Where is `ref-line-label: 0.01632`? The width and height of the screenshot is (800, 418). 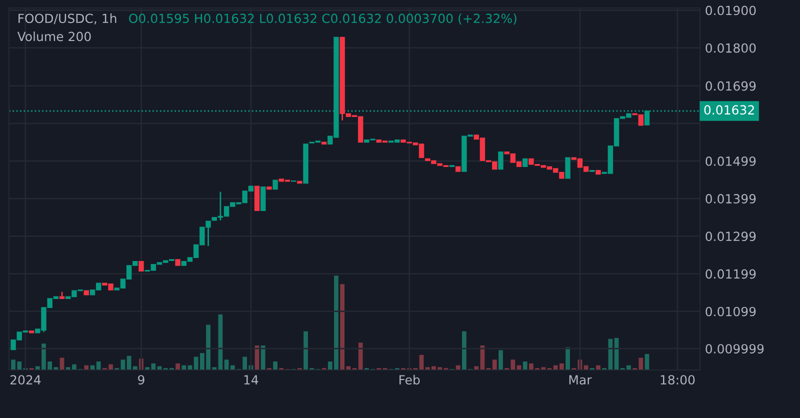
ref-line-label: 0.01632 is located at coordinates (729, 110).